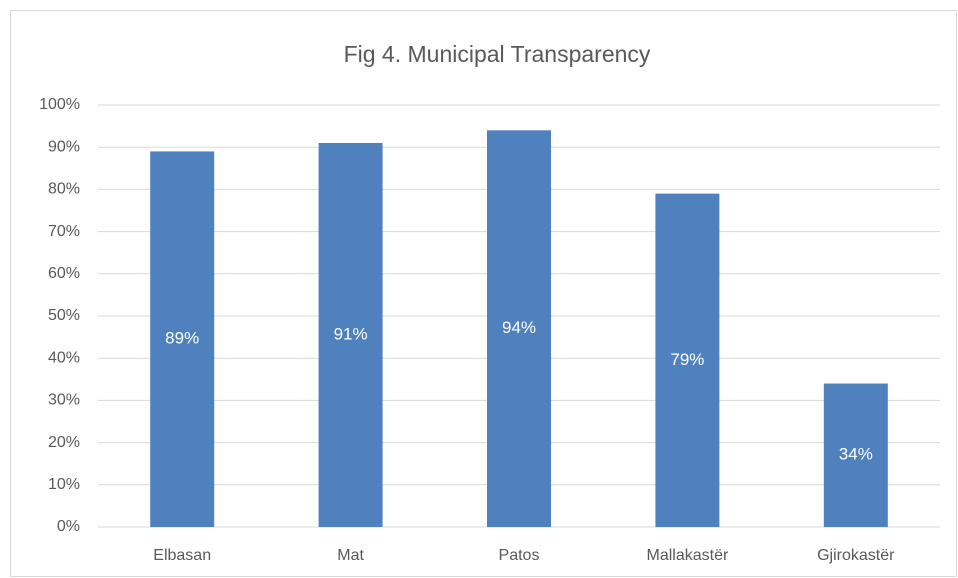 This screenshot has height=578, width=958. What do you see at coordinates (64, 146) in the screenshot?
I see `y-tick-label: 90%` at bounding box center [64, 146].